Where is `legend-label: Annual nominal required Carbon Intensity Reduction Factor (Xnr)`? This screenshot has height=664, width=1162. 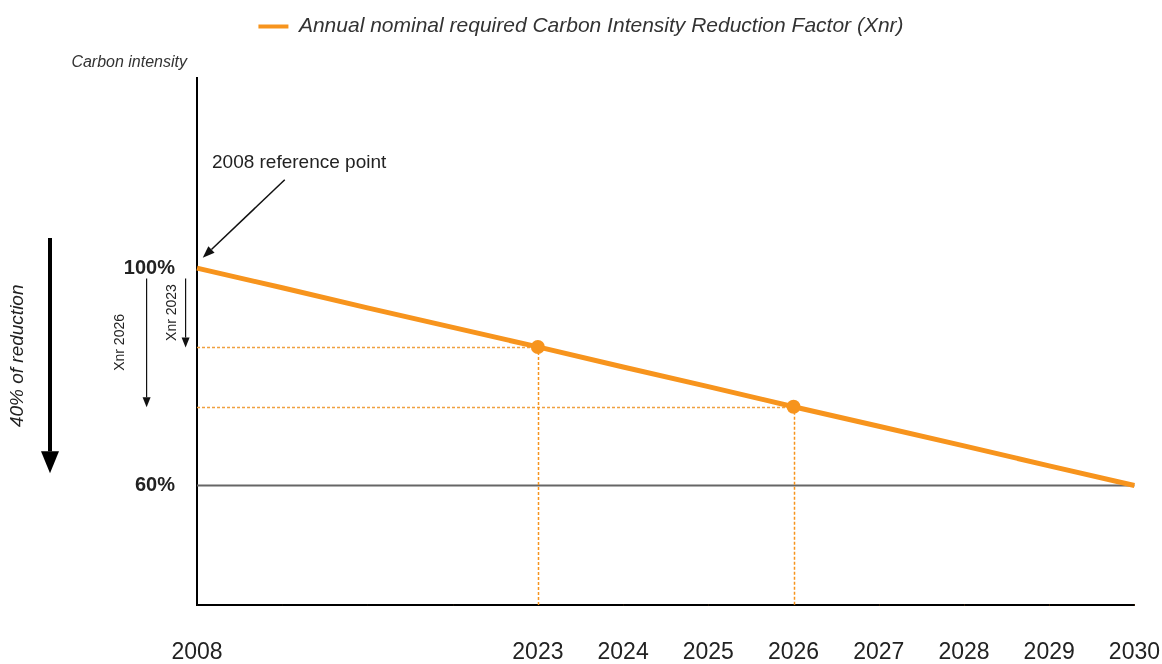
legend-label: Annual nominal required Carbon Intensity Reduction Factor (Xnr) is located at coordinates (600, 25).